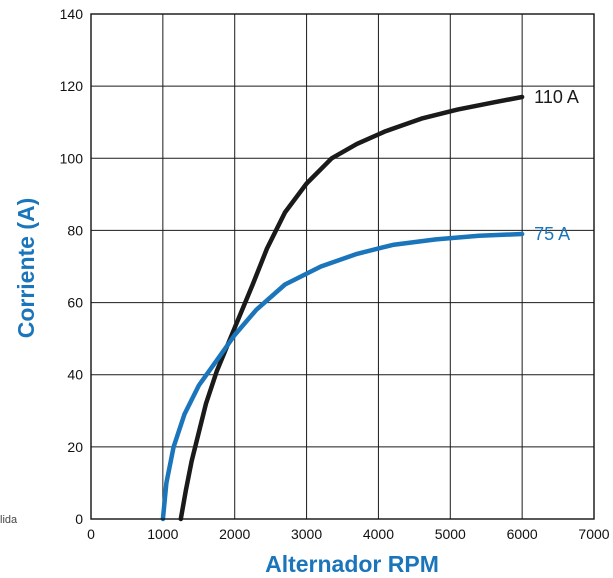 Image resolution: width=613 pixels, height=578 pixels. I want to click on y-tick-label: 0, so click(79, 519).